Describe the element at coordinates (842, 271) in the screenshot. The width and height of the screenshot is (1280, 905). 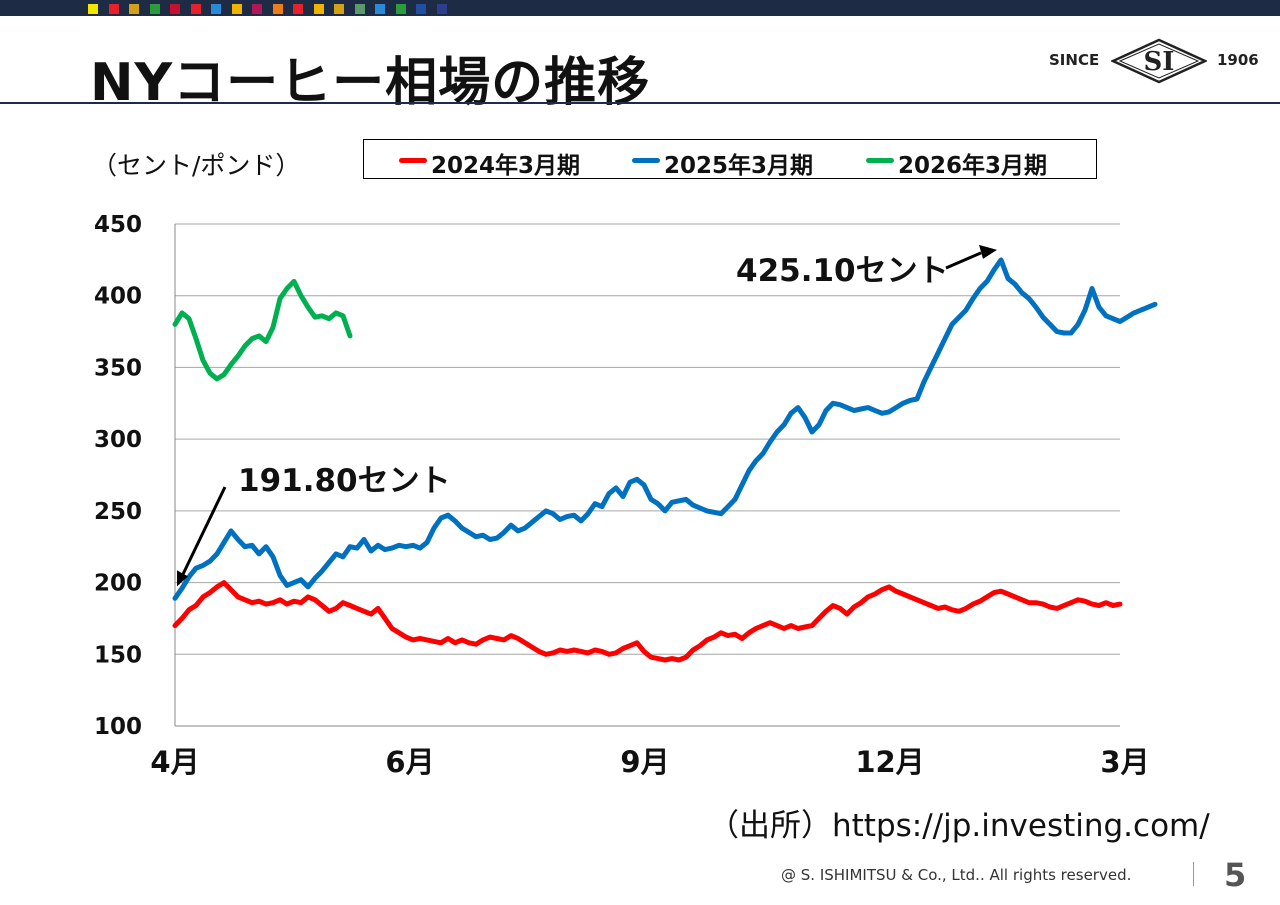
I see `annotation-peak-label: 425.10セント` at that location.